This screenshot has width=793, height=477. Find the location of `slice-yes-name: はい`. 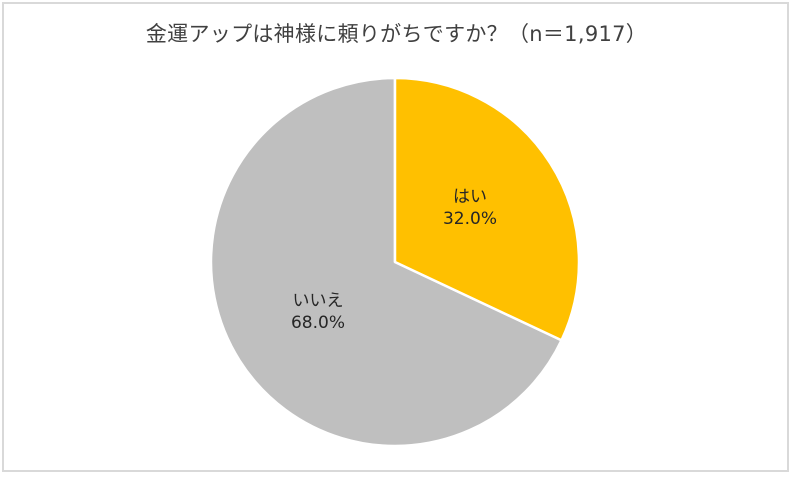

slice-yes-name: はい is located at coordinates (470, 197).